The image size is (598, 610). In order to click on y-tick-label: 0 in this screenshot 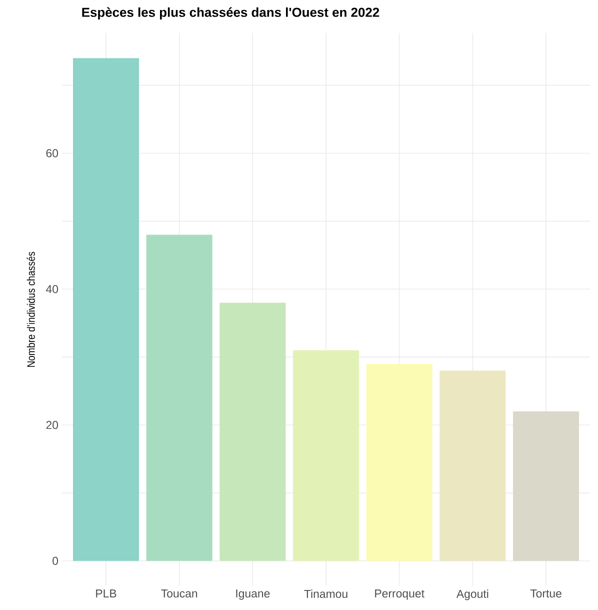, I will do `click(55, 560)`.